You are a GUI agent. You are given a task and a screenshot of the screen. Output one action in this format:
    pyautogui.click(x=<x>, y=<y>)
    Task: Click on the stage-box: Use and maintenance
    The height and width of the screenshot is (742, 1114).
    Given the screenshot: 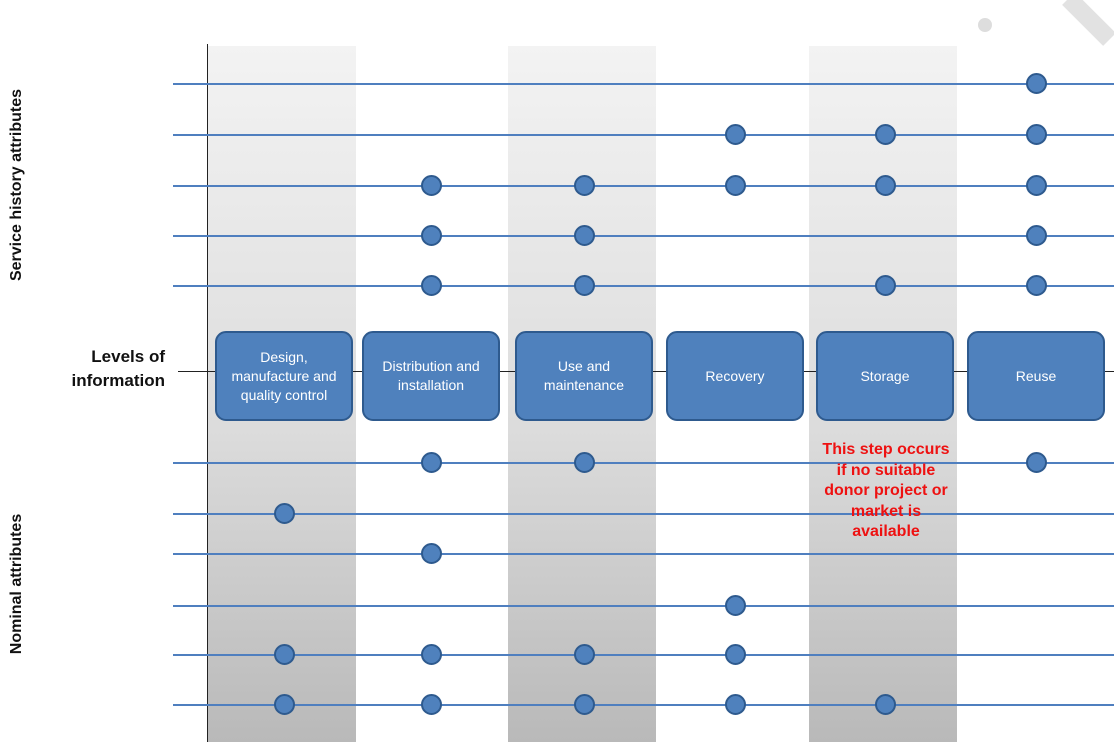 What is the action you would take?
    pyautogui.click(x=584, y=376)
    